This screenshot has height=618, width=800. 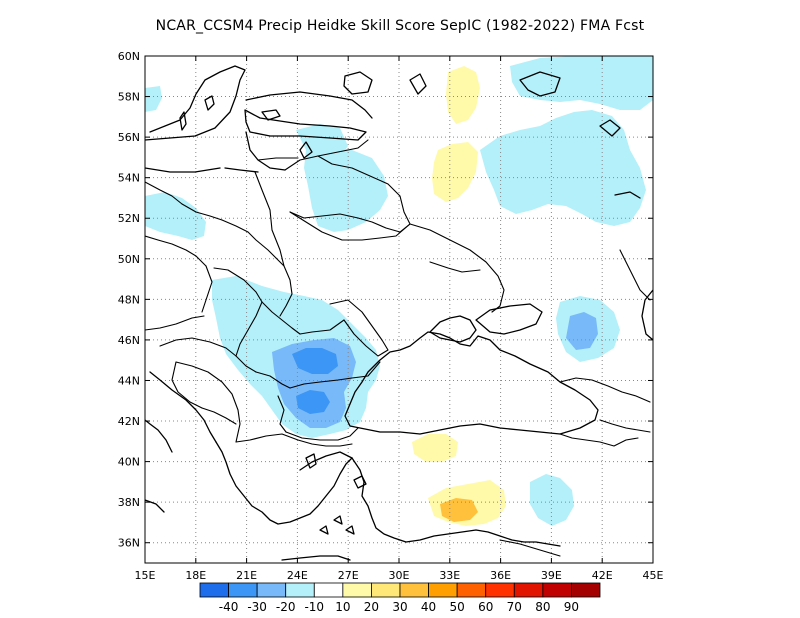 What do you see at coordinates (129, 543) in the screenshot?
I see `lat-tick-label: 36N` at bounding box center [129, 543].